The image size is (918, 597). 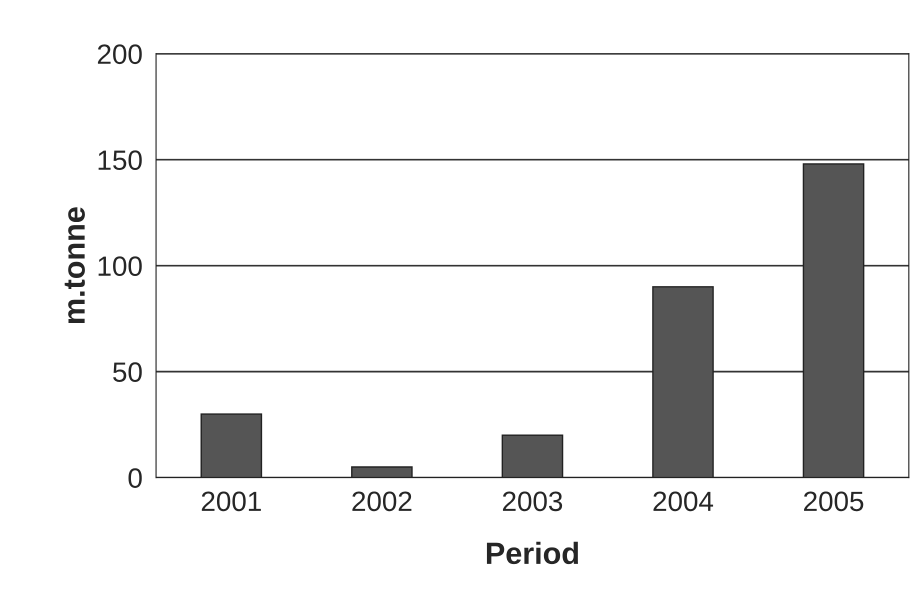 I want to click on x-axis-title: Period, so click(x=532, y=553).